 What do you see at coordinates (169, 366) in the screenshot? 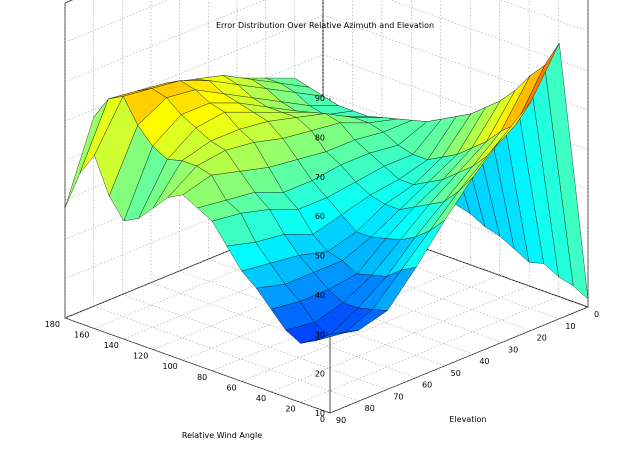
I see `x-tick-label: 100` at bounding box center [169, 366].